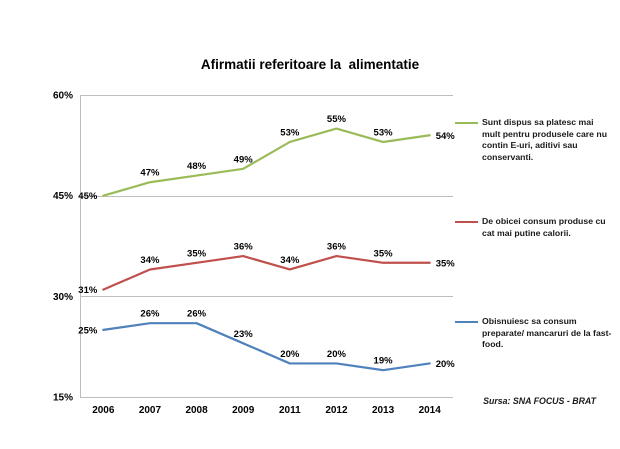 The width and height of the screenshot is (620, 449). Describe the element at coordinates (196, 410) in the screenshot. I see `x-tick-label: 2008` at that location.